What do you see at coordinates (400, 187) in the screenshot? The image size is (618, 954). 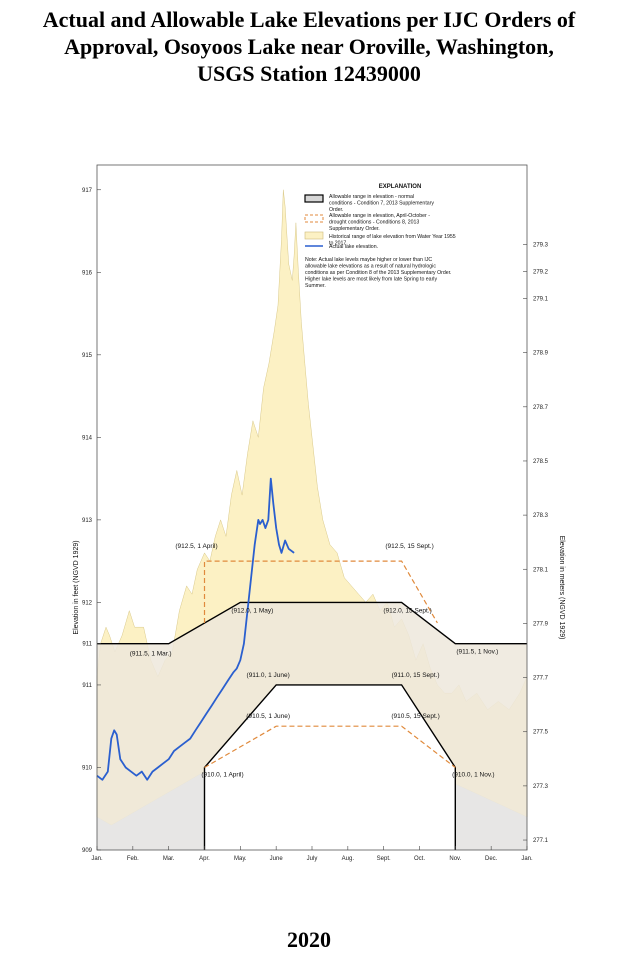 I see `explanation-title: EXPLANATION` at bounding box center [400, 187].